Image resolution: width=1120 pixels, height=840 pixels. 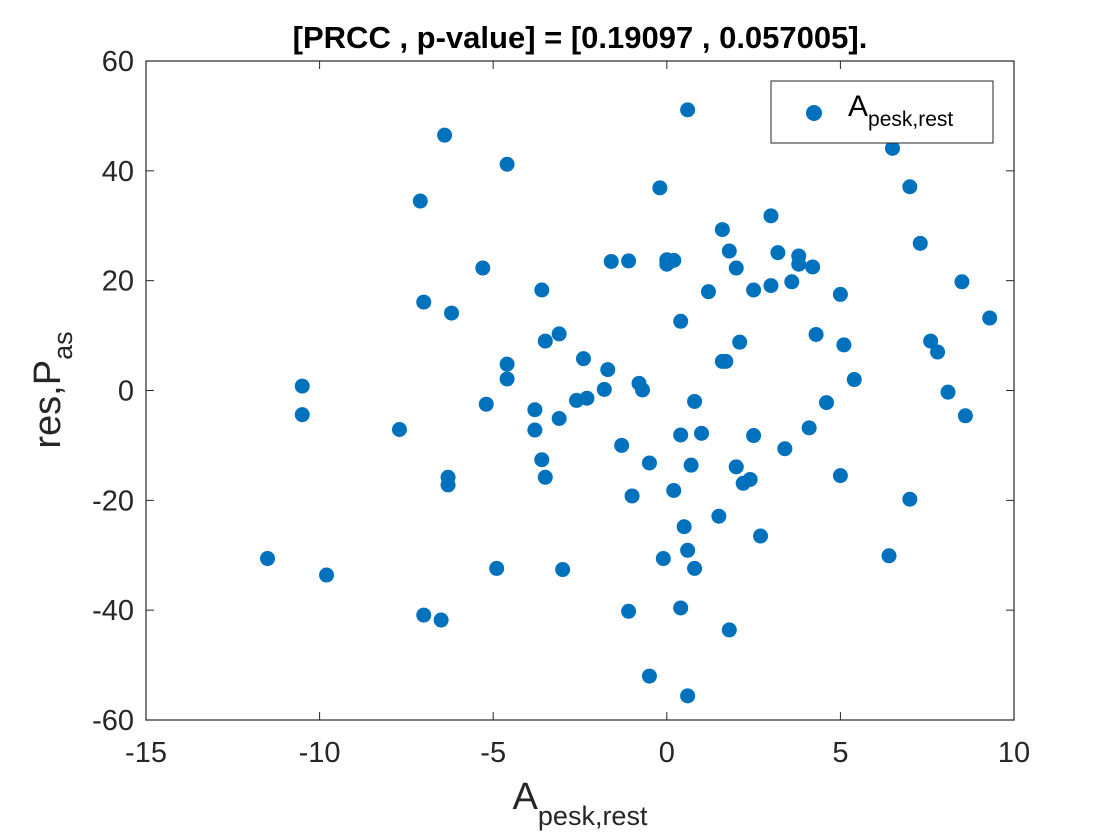 I want to click on x-tick-label: 10, so click(x=1014, y=753).